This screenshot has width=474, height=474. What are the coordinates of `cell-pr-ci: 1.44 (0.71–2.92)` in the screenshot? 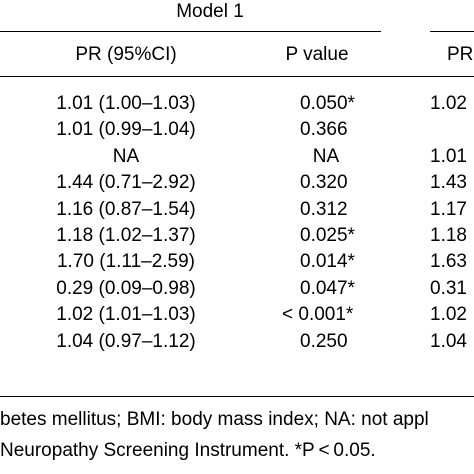 It's located at (126, 182).